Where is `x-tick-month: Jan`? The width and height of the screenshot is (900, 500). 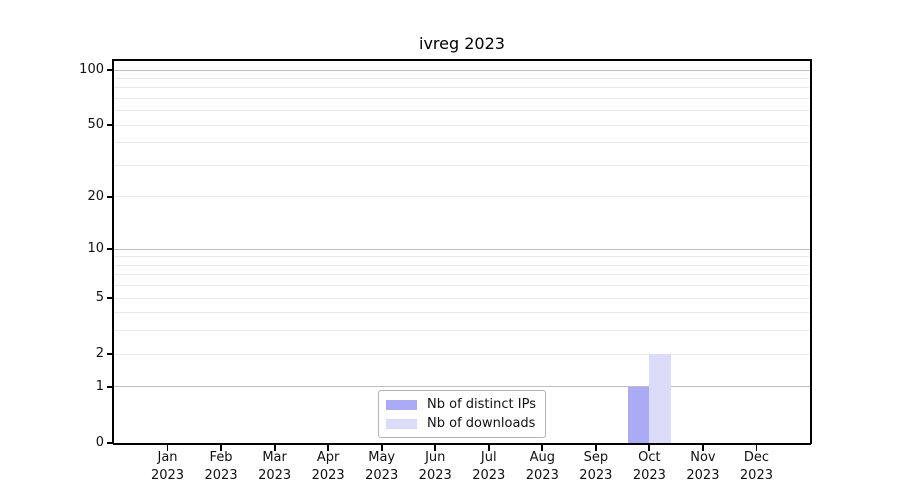 x-tick-month: Jan is located at coordinates (167, 457).